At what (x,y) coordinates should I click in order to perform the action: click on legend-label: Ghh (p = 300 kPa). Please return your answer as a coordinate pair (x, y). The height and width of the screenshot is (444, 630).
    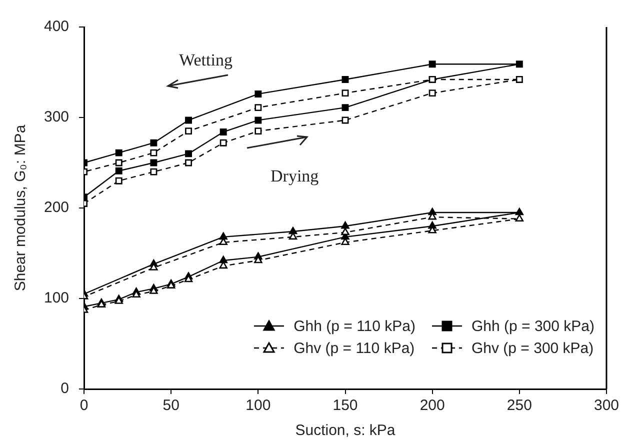
    Looking at the image, I should click on (533, 326).